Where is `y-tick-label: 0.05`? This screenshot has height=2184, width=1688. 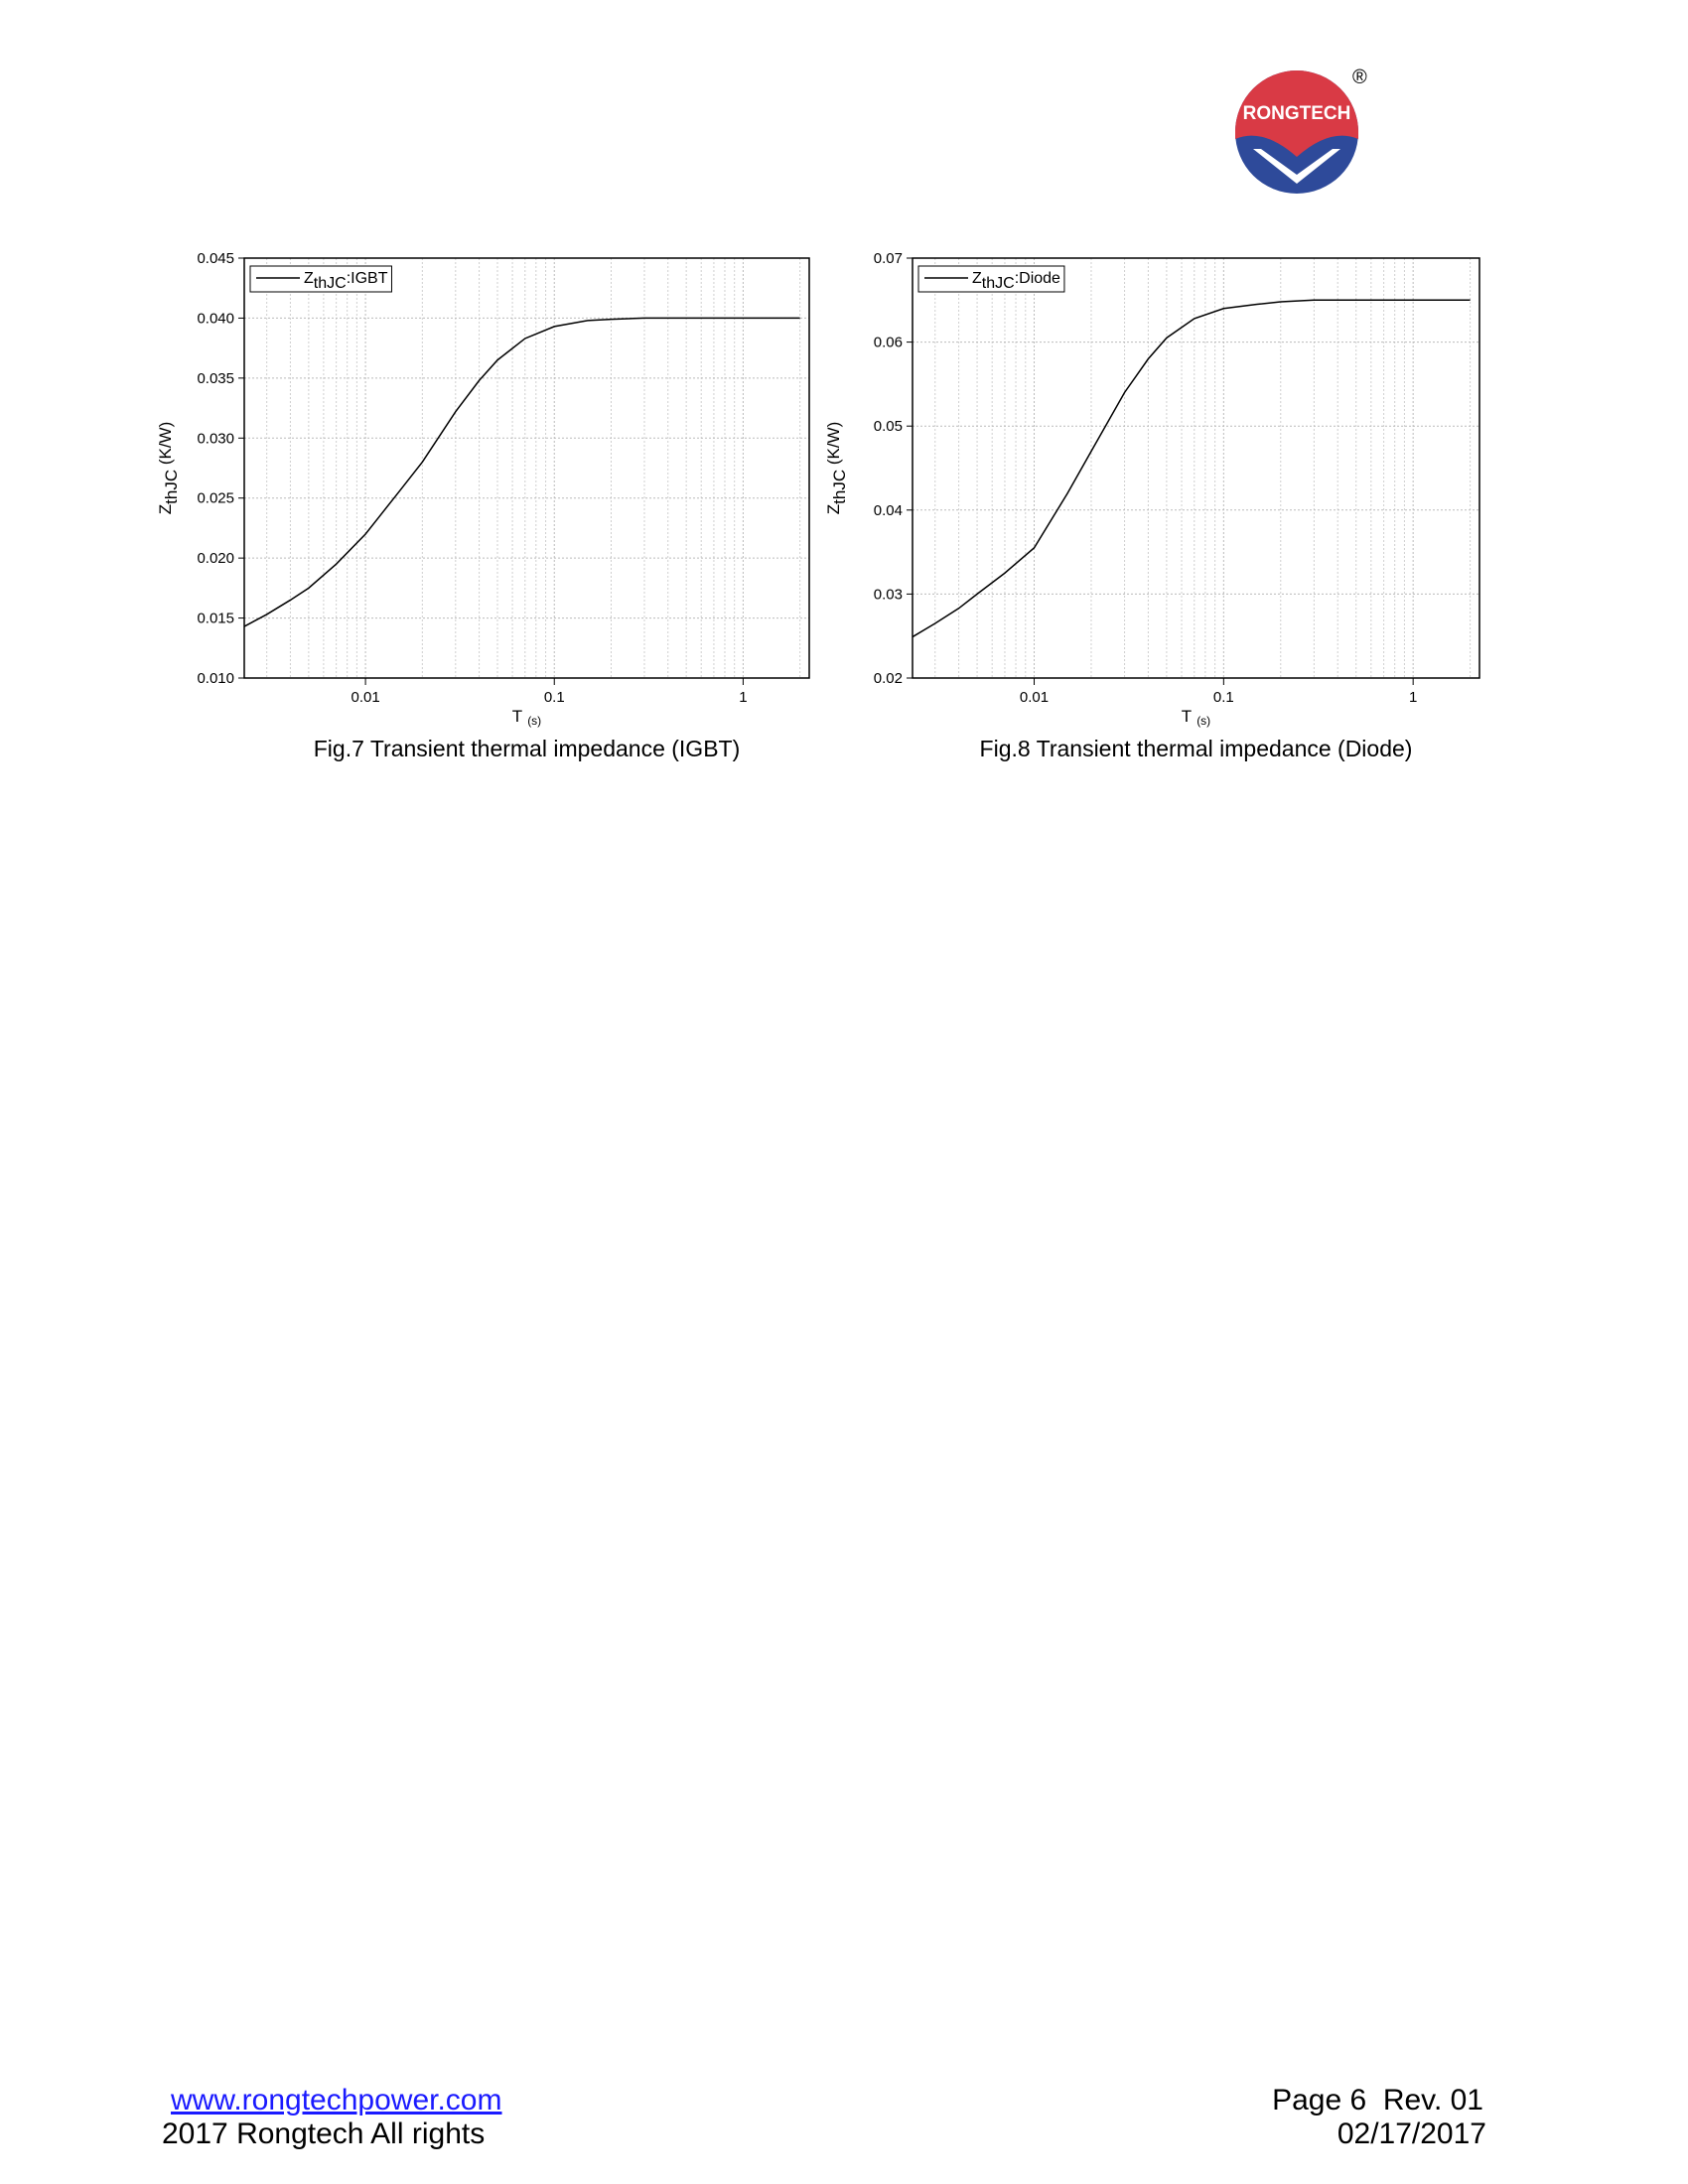
y-tick-label: 0.05 is located at coordinates (888, 426).